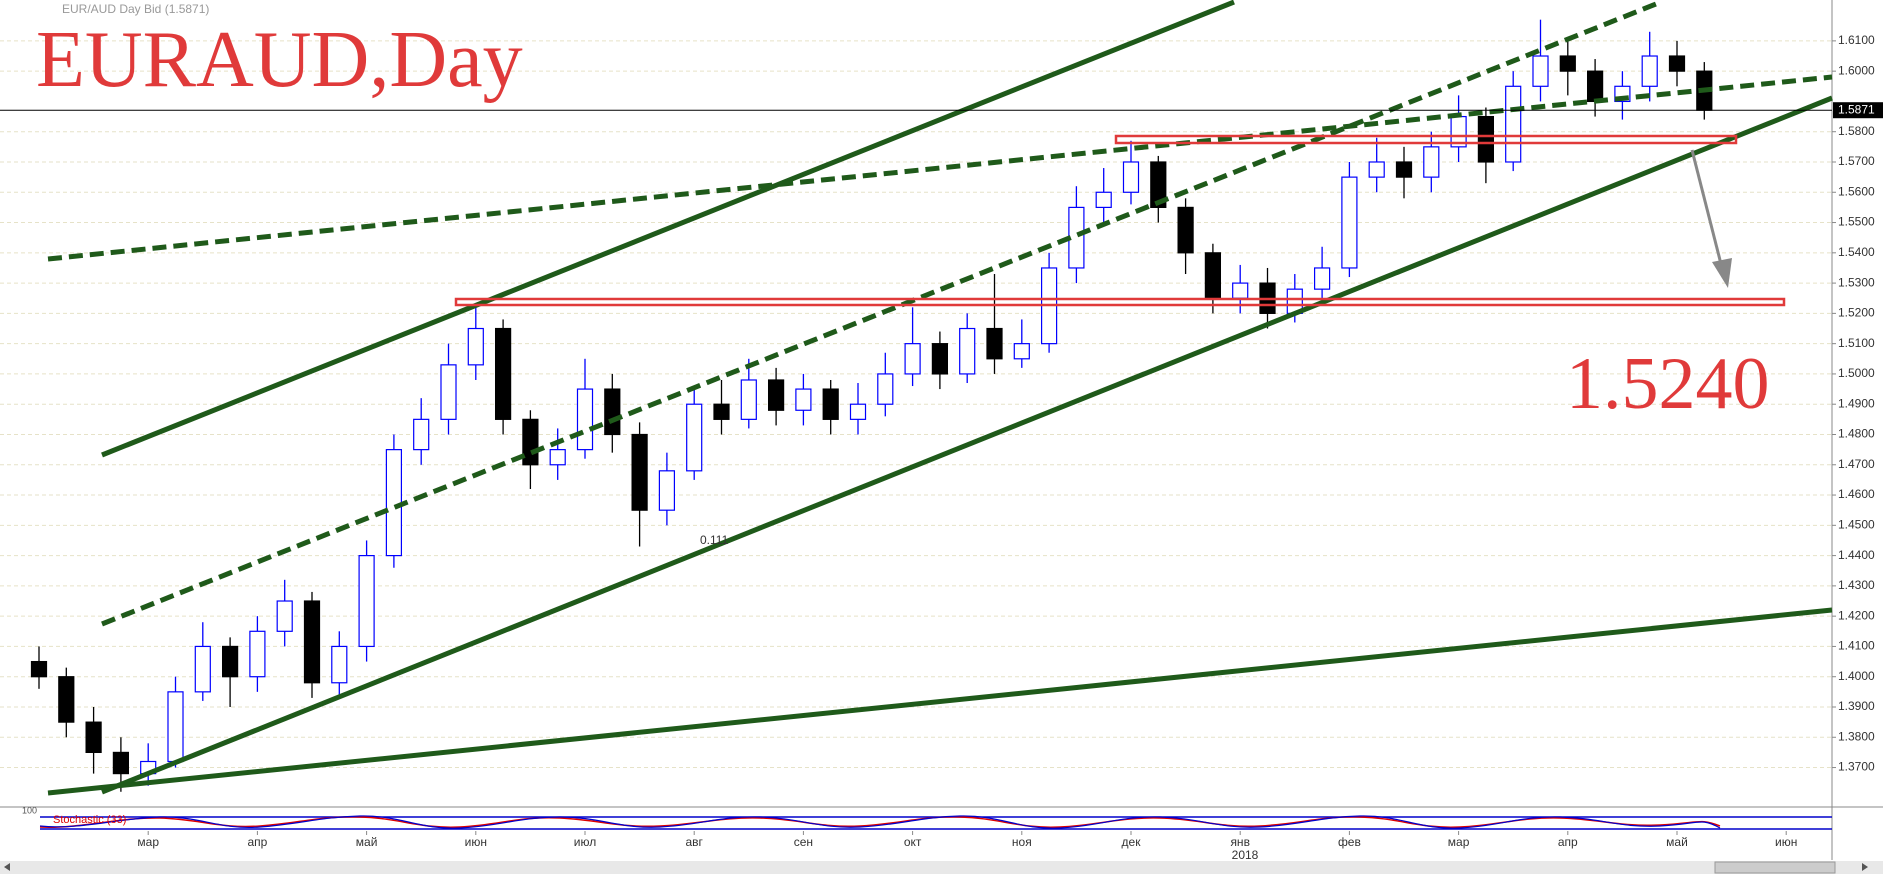  I want to click on scrollbar-thumb, so click(1775, 867).